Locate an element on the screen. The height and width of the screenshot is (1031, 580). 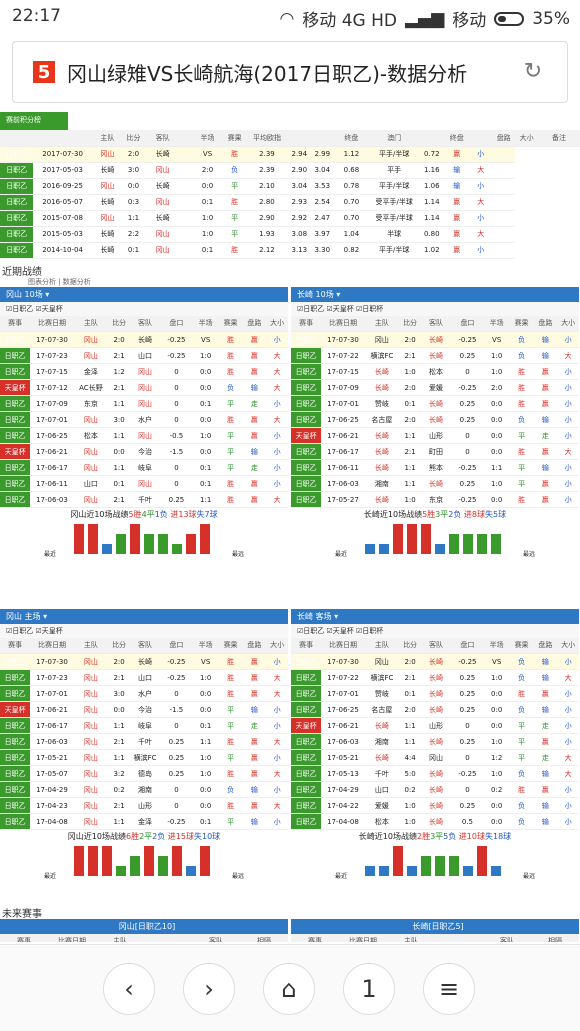
filter-dropdown: 客场 ▾ is located at coordinates (326, 616).